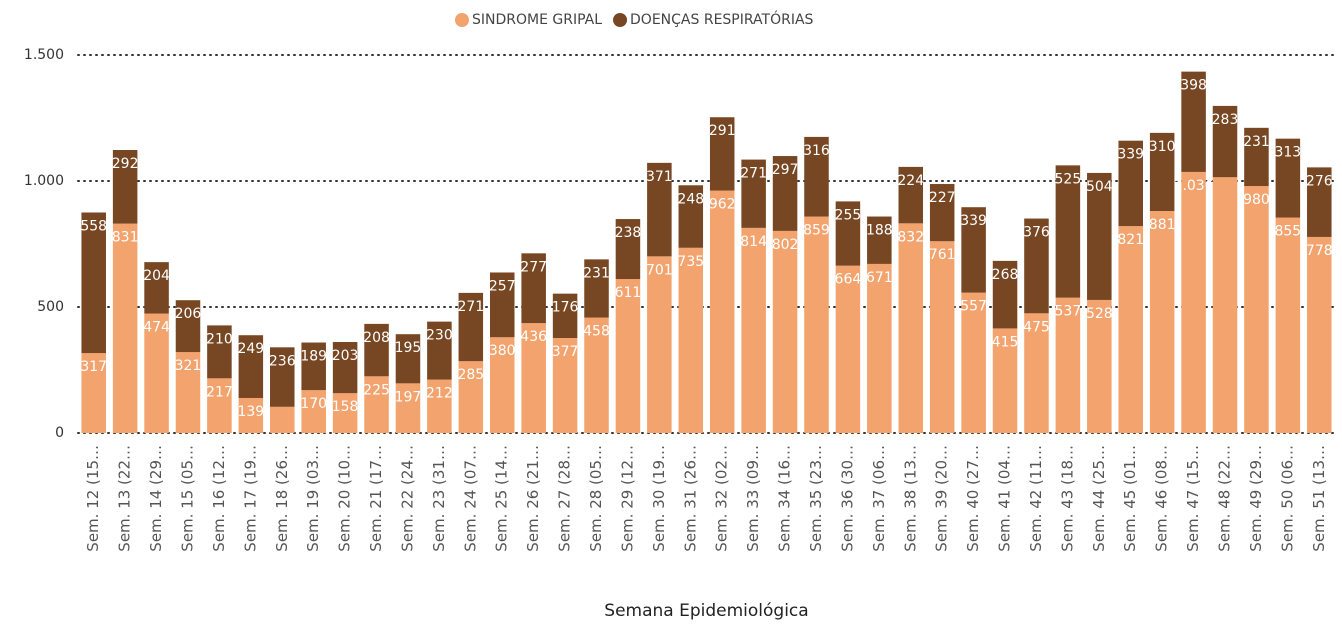 This screenshot has height=627, width=1342. What do you see at coordinates (1287, 153) in the screenshot?
I see `data-label: 313` at bounding box center [1287, 153].